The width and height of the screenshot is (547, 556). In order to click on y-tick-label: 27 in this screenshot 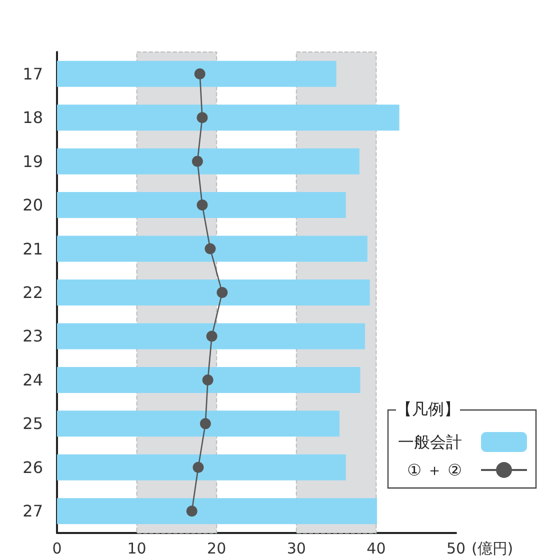, I will do `click(32, 511)`.